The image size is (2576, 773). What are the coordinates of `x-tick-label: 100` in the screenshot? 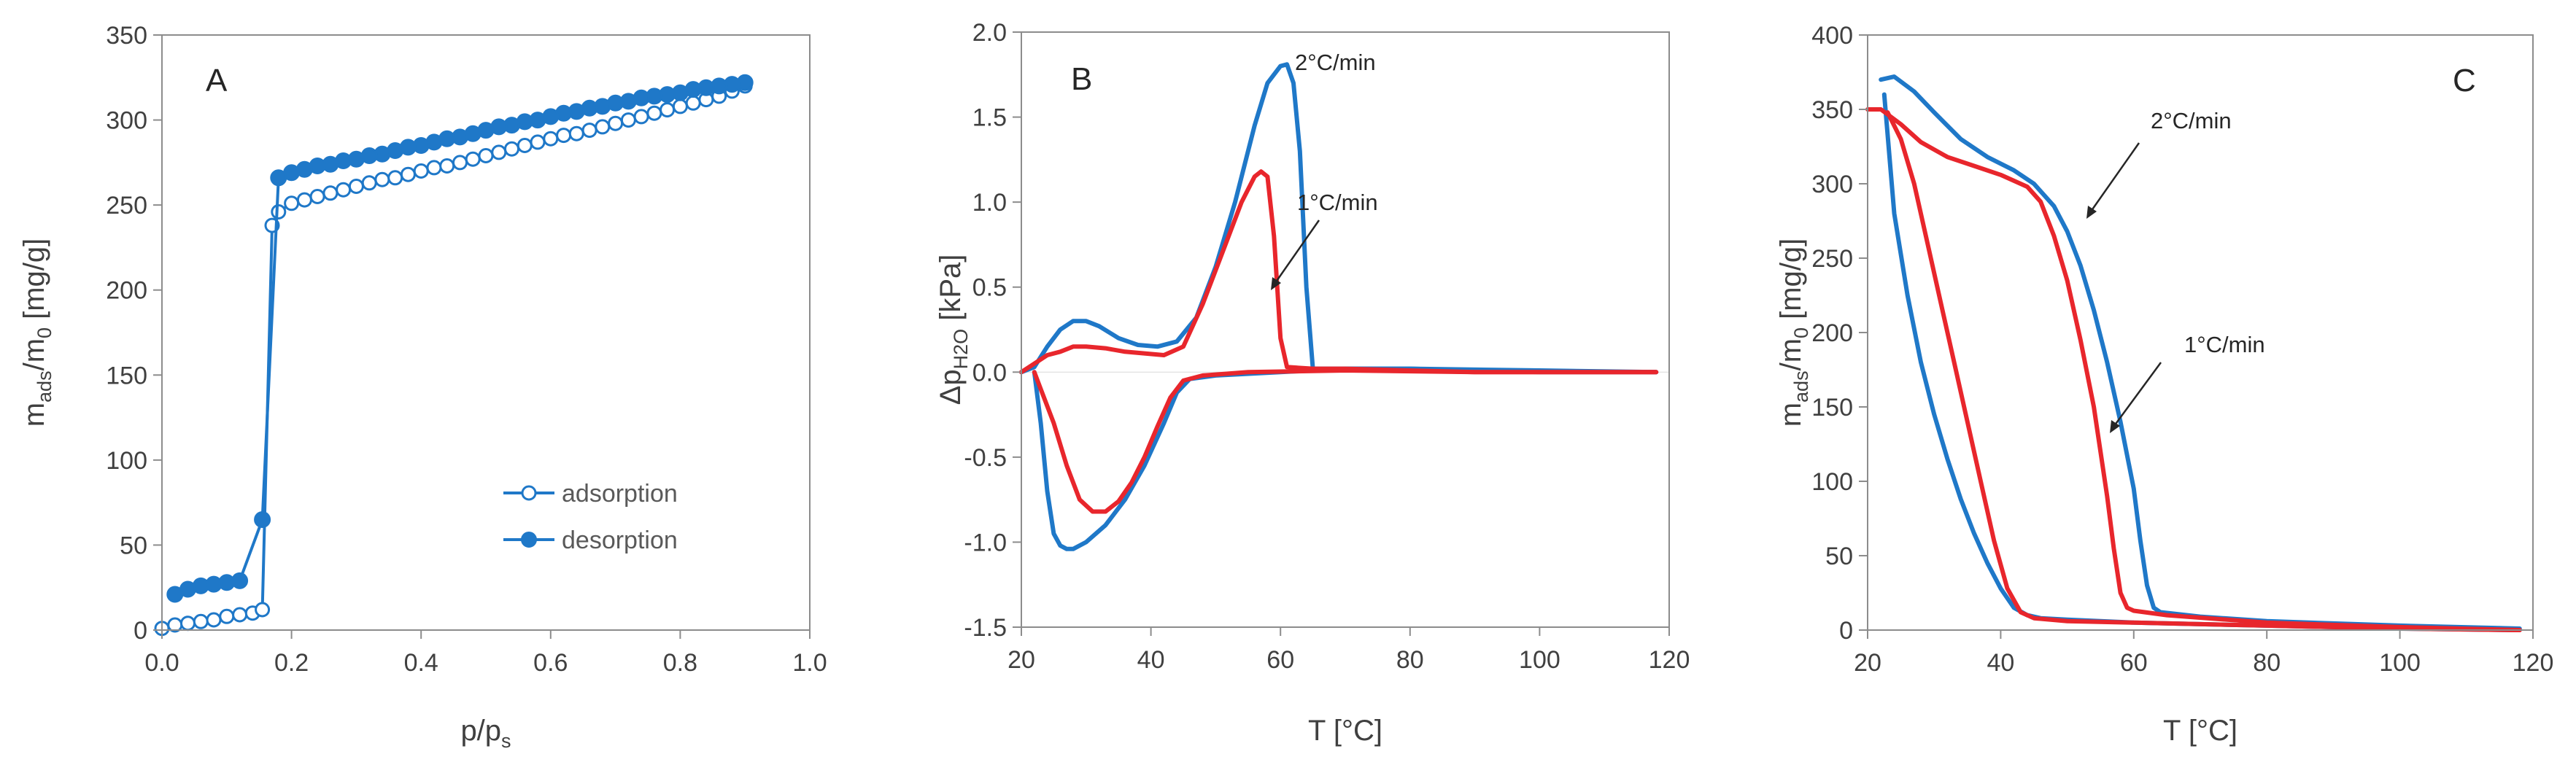 It's located at (2400, 663).